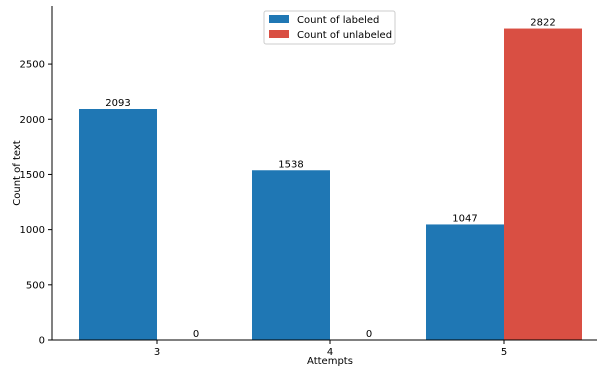 This screenshot has width=597, height=366. I want to click on x-tick-label: 3, so click(157, 352).